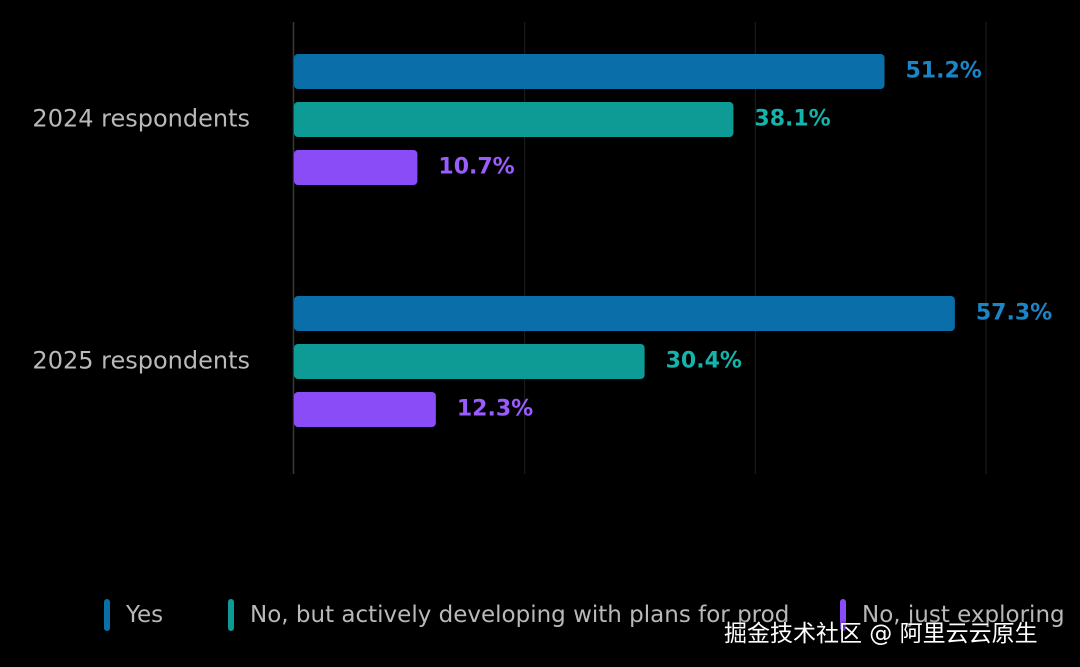 The width and height of the screenshot is (1080, 667). I want to click on value-label: 30.4%, so click(704, 361).